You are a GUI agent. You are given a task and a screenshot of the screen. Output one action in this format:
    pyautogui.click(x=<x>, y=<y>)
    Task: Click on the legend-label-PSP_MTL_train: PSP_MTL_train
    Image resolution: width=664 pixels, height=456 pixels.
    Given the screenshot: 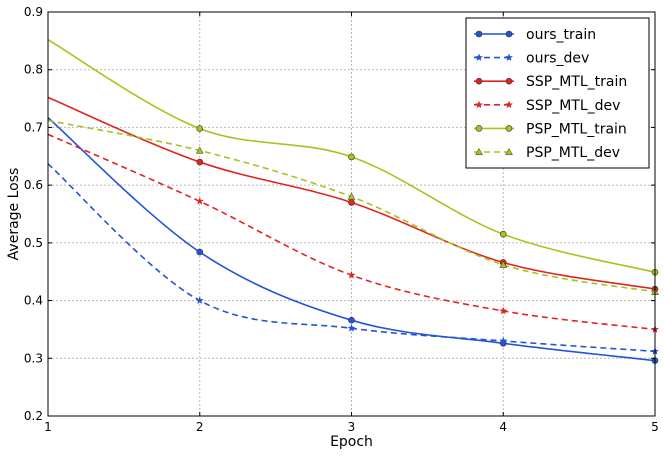 What is the action you would take?
    pyautogui.click(x=576, y=129)
    